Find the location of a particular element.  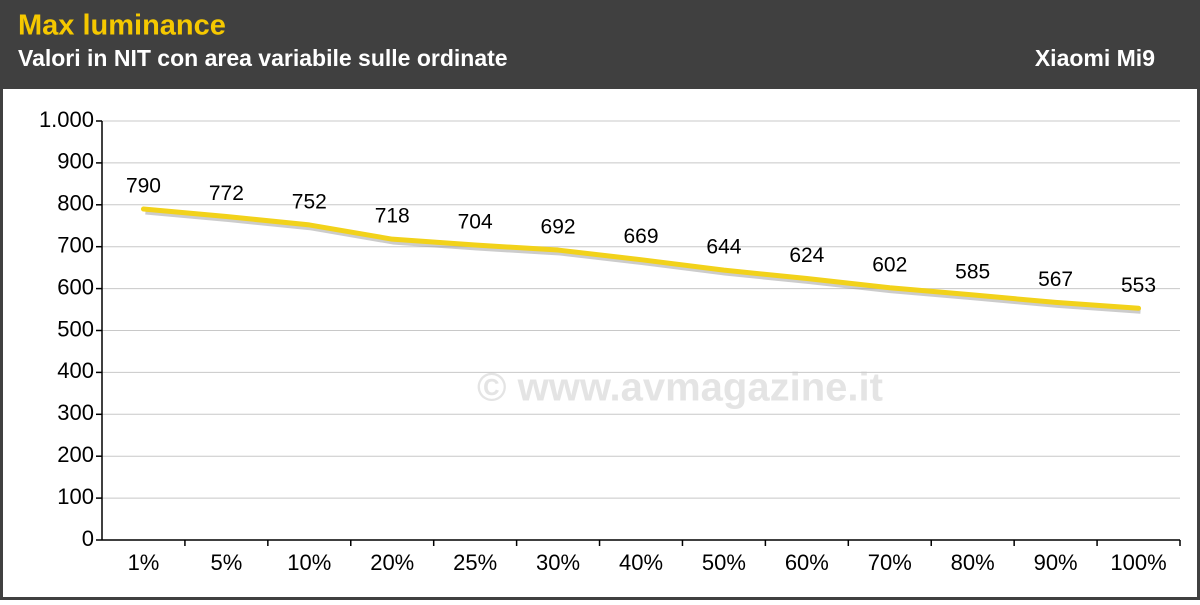

x-tick-label: 100% is located at coordinates (1138, 562).